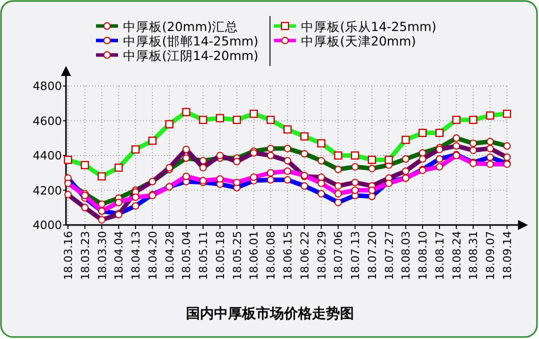  What do you see at coordinates (47, 121) in the screenshot?
I see `y-tick-label: 4600` at bounding box center [47, 121].